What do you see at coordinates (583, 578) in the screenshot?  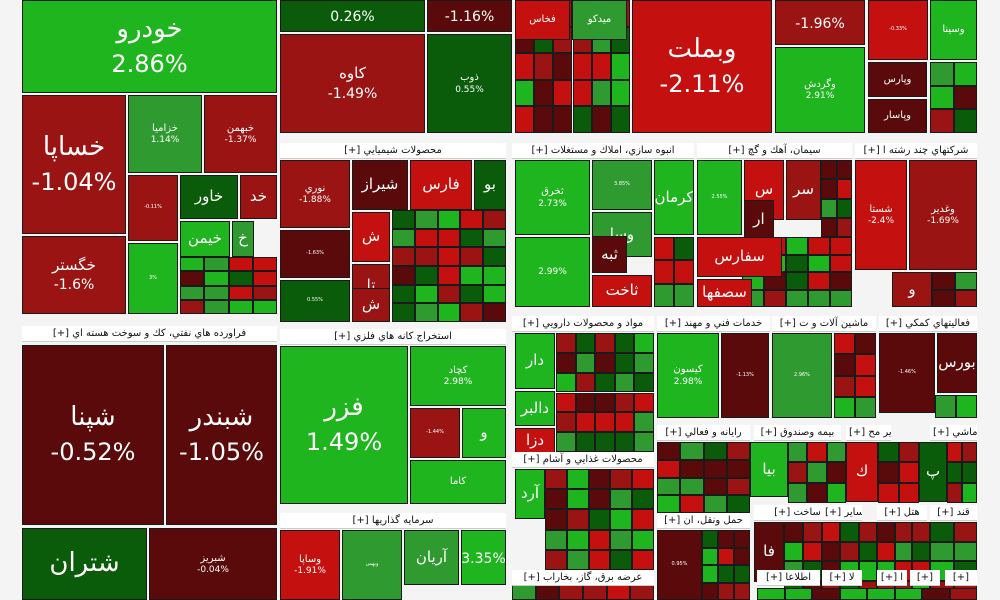 I see `sector-header: [+] عرضه برق، گاز، بخاراب` at bounding box center [583, 578].